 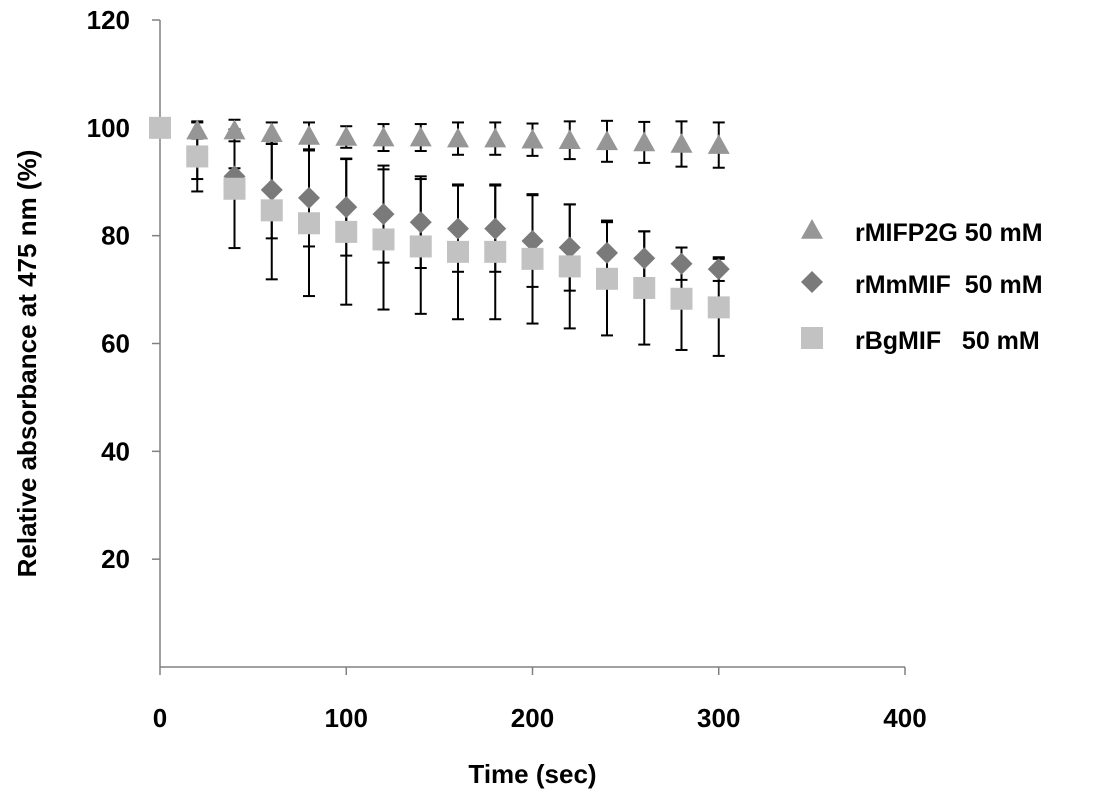 What do you see at coordinates (115, 236) in the screenshot?
I see `y-tick-label: 80` at bounding box center [115, 236].